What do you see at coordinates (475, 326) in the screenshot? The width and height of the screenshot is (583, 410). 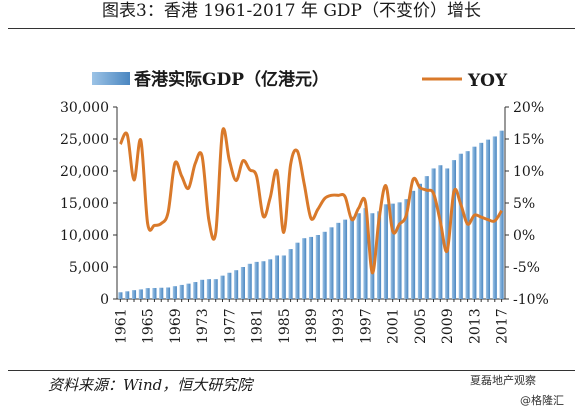 I see `x-tick-label: 2013` at bounding box center [475, 326].